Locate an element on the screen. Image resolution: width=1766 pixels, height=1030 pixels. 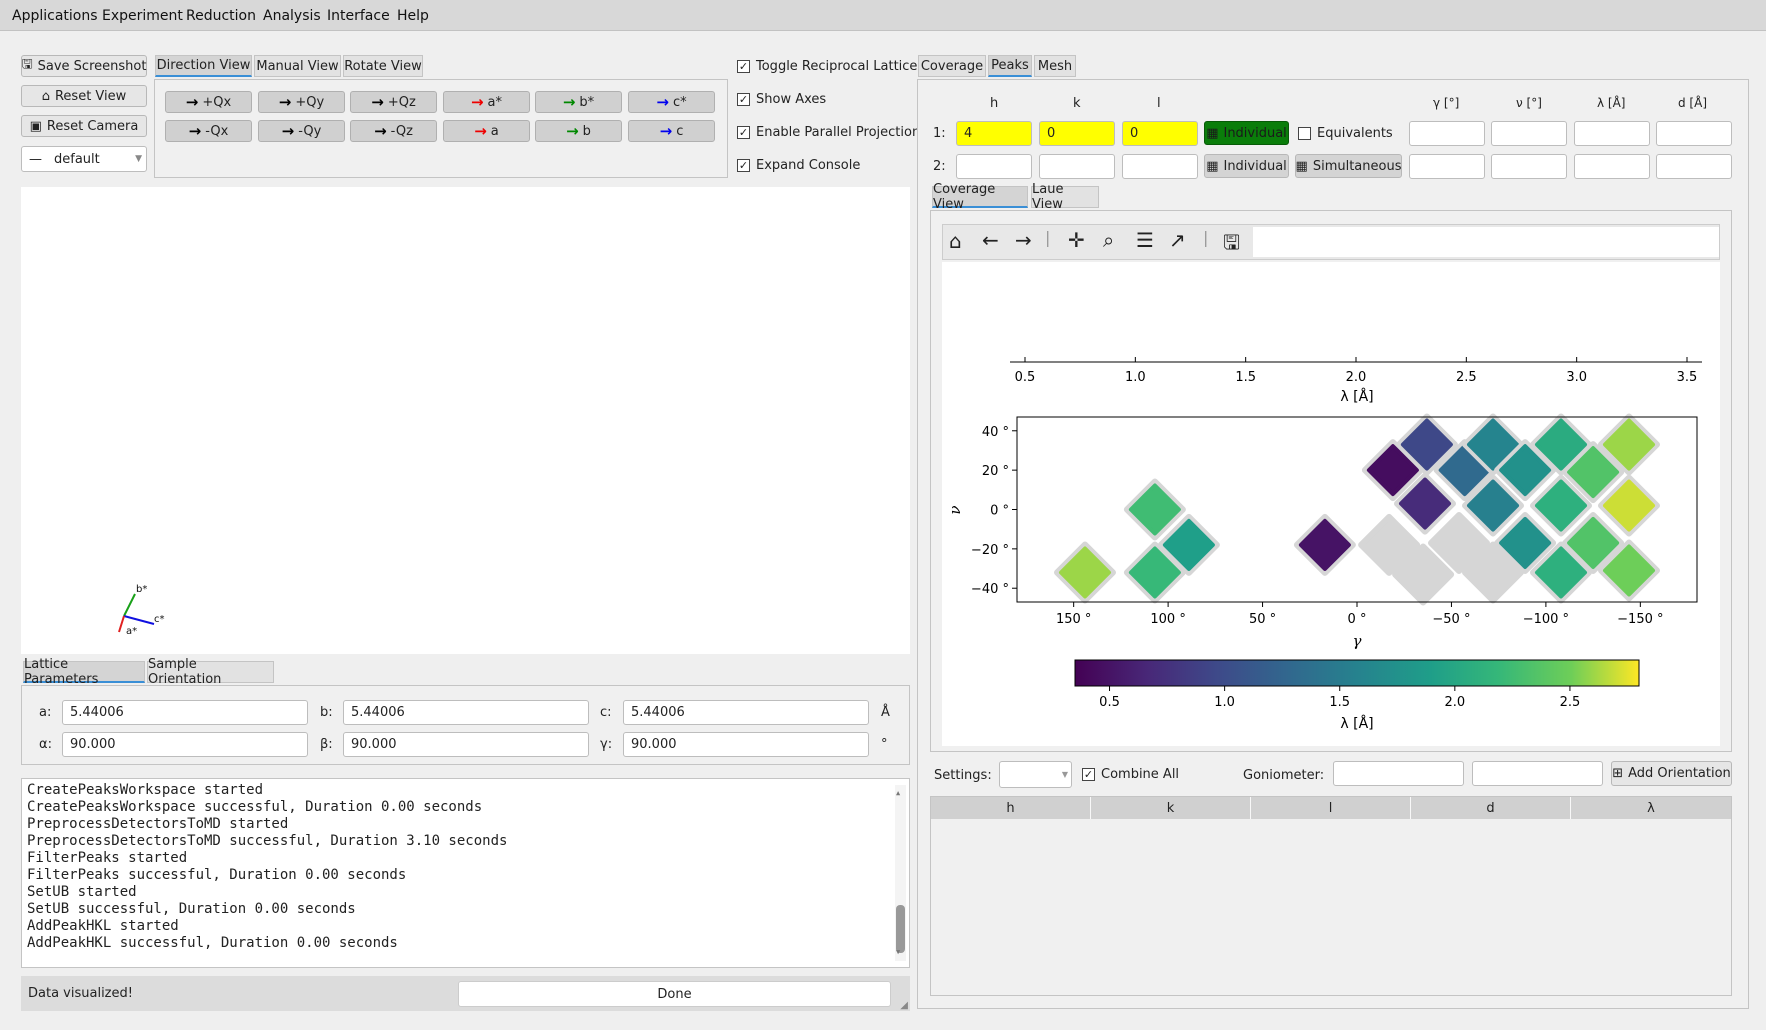
header-l: l is located at coordinates (1159, 103).